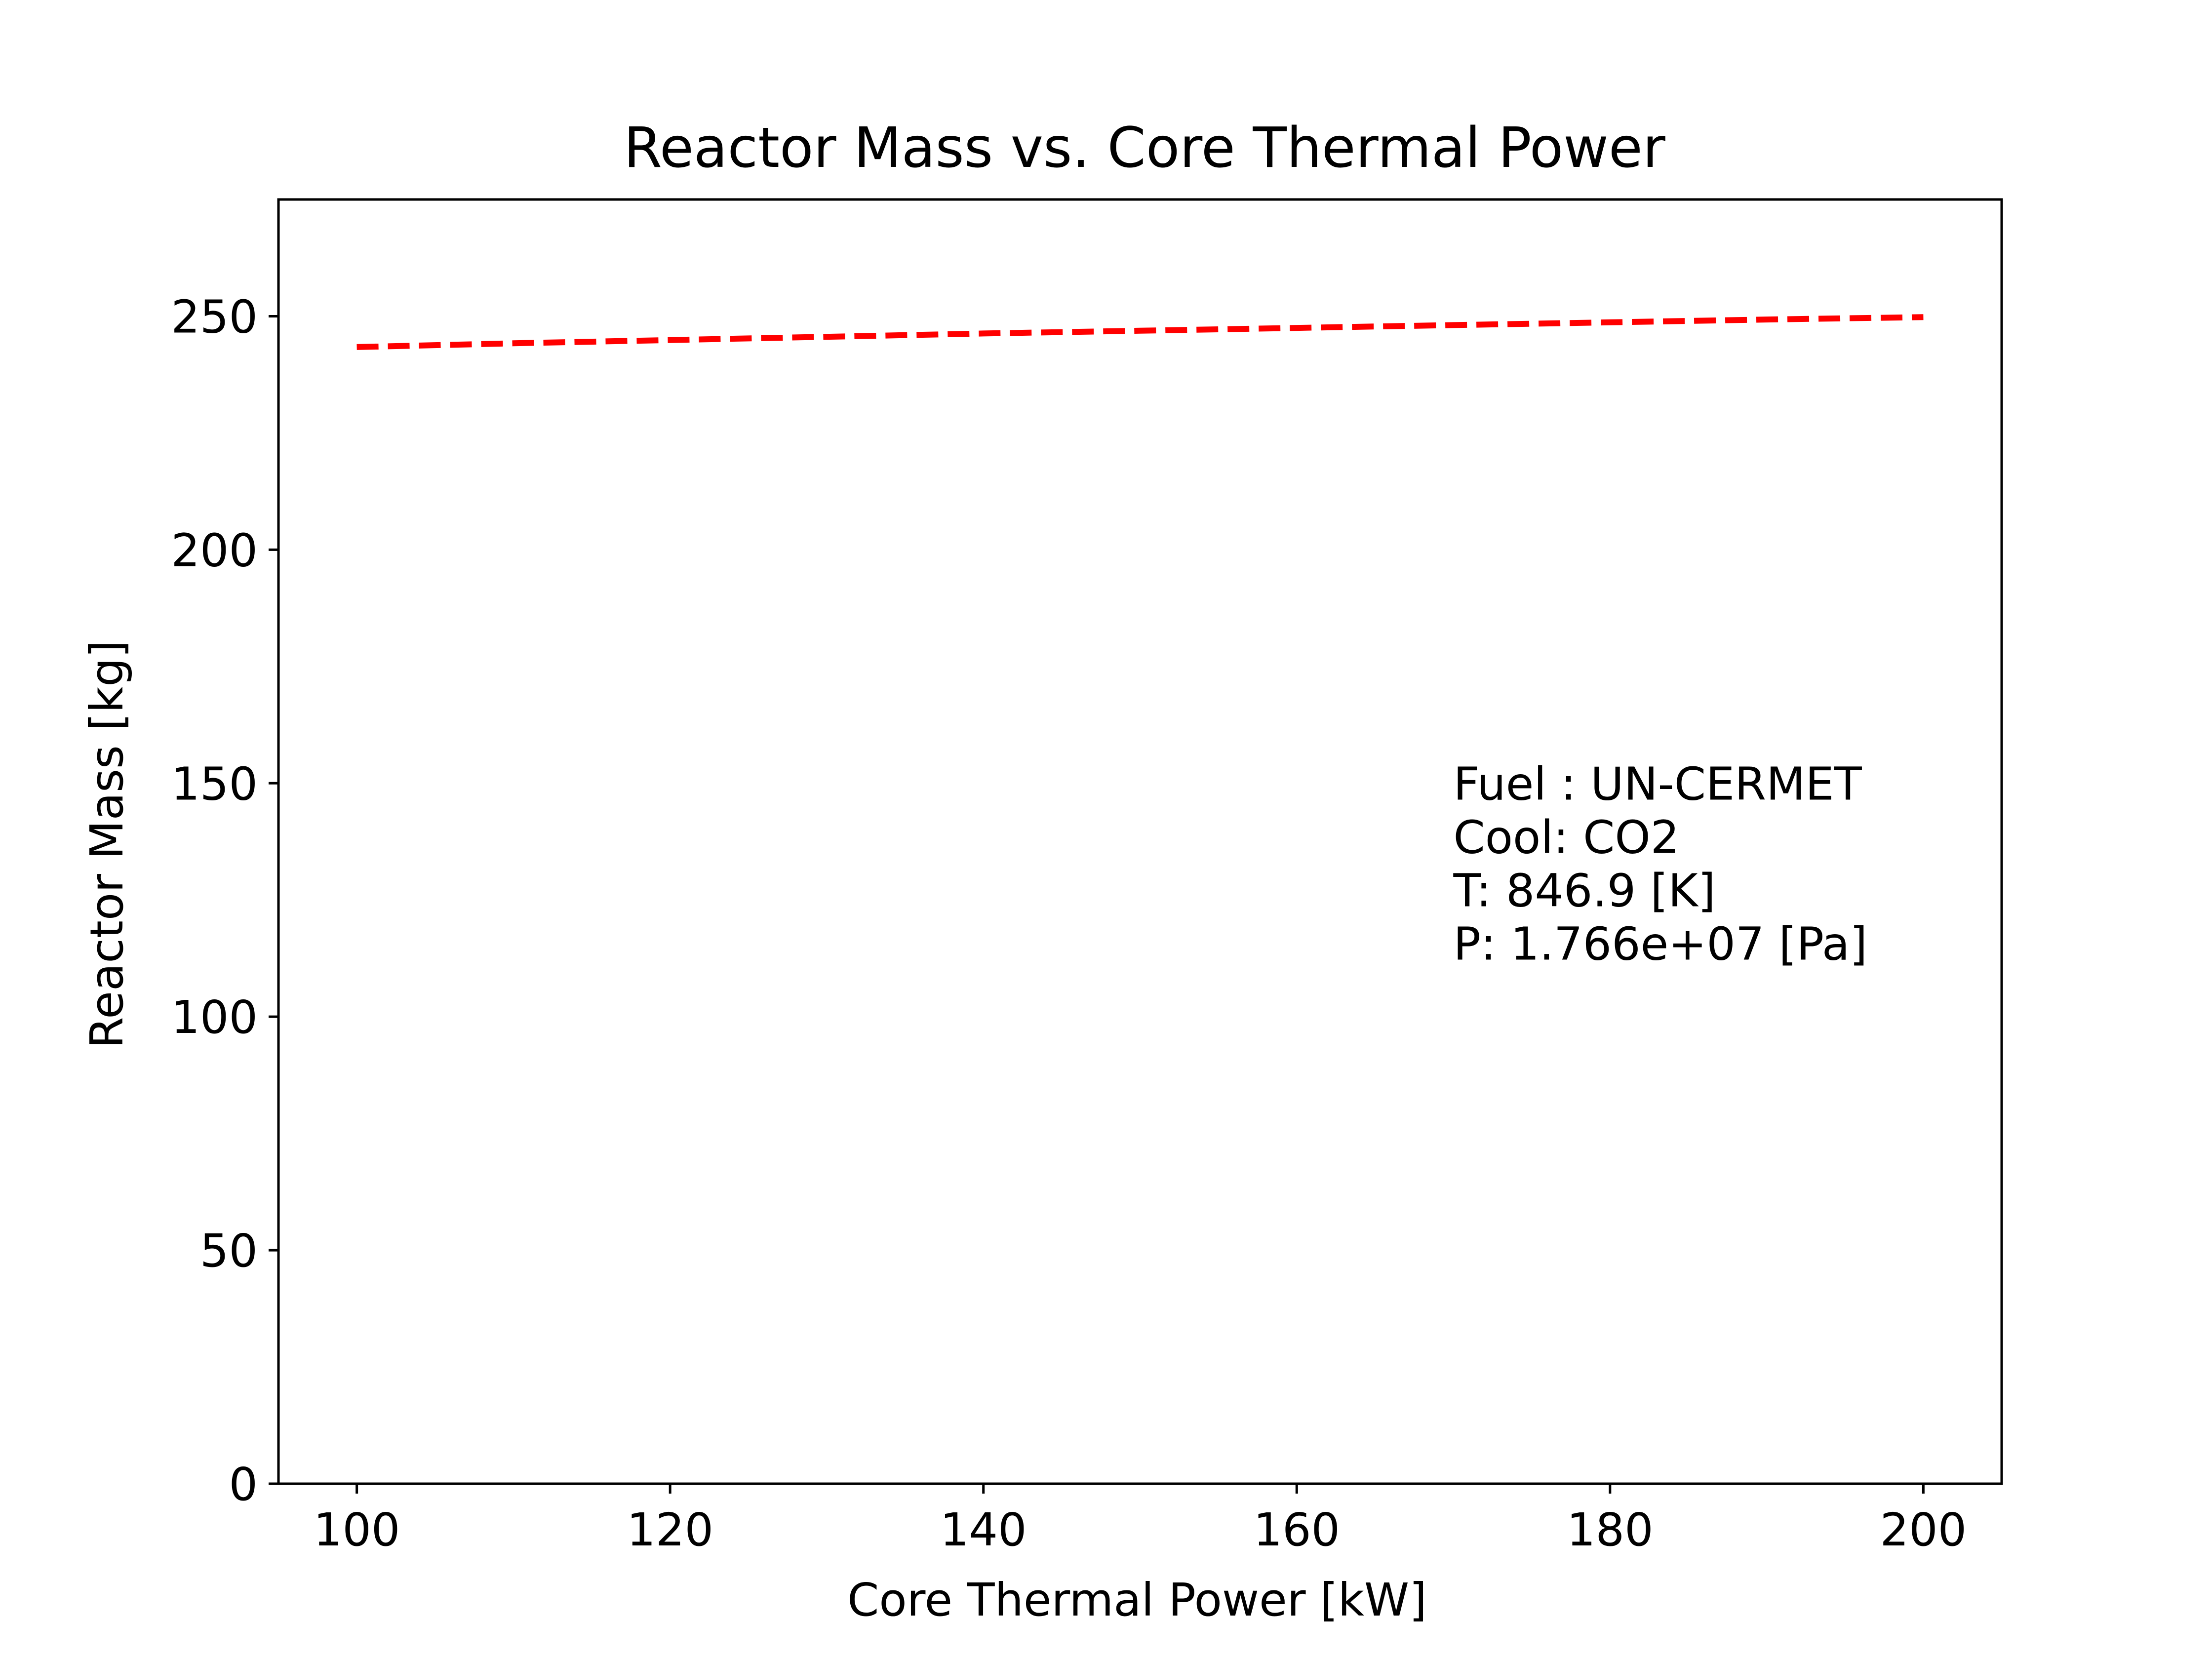 This screenshot has width=2212, height=1659. I want to click on y-tick-label: 100, so click(215, 1017).